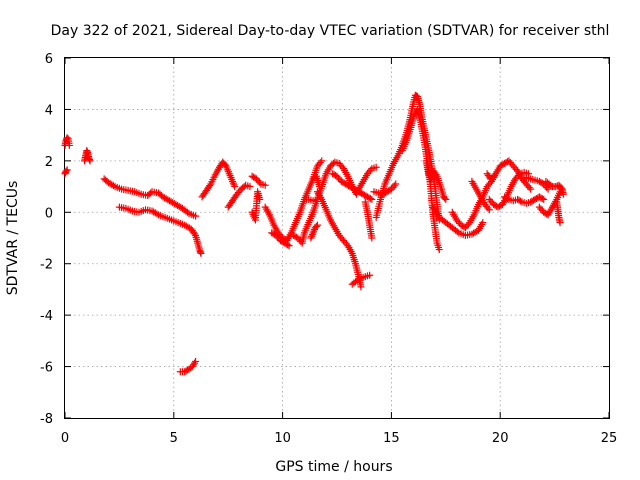 The width and height of the screenshot is (640, 480). What do you see at coordinates (46, 239) in the screenshot?
I see `y-tick-labels: -8 -6 -4 -2 0 2 4 6` at bounding box center [46, 239].